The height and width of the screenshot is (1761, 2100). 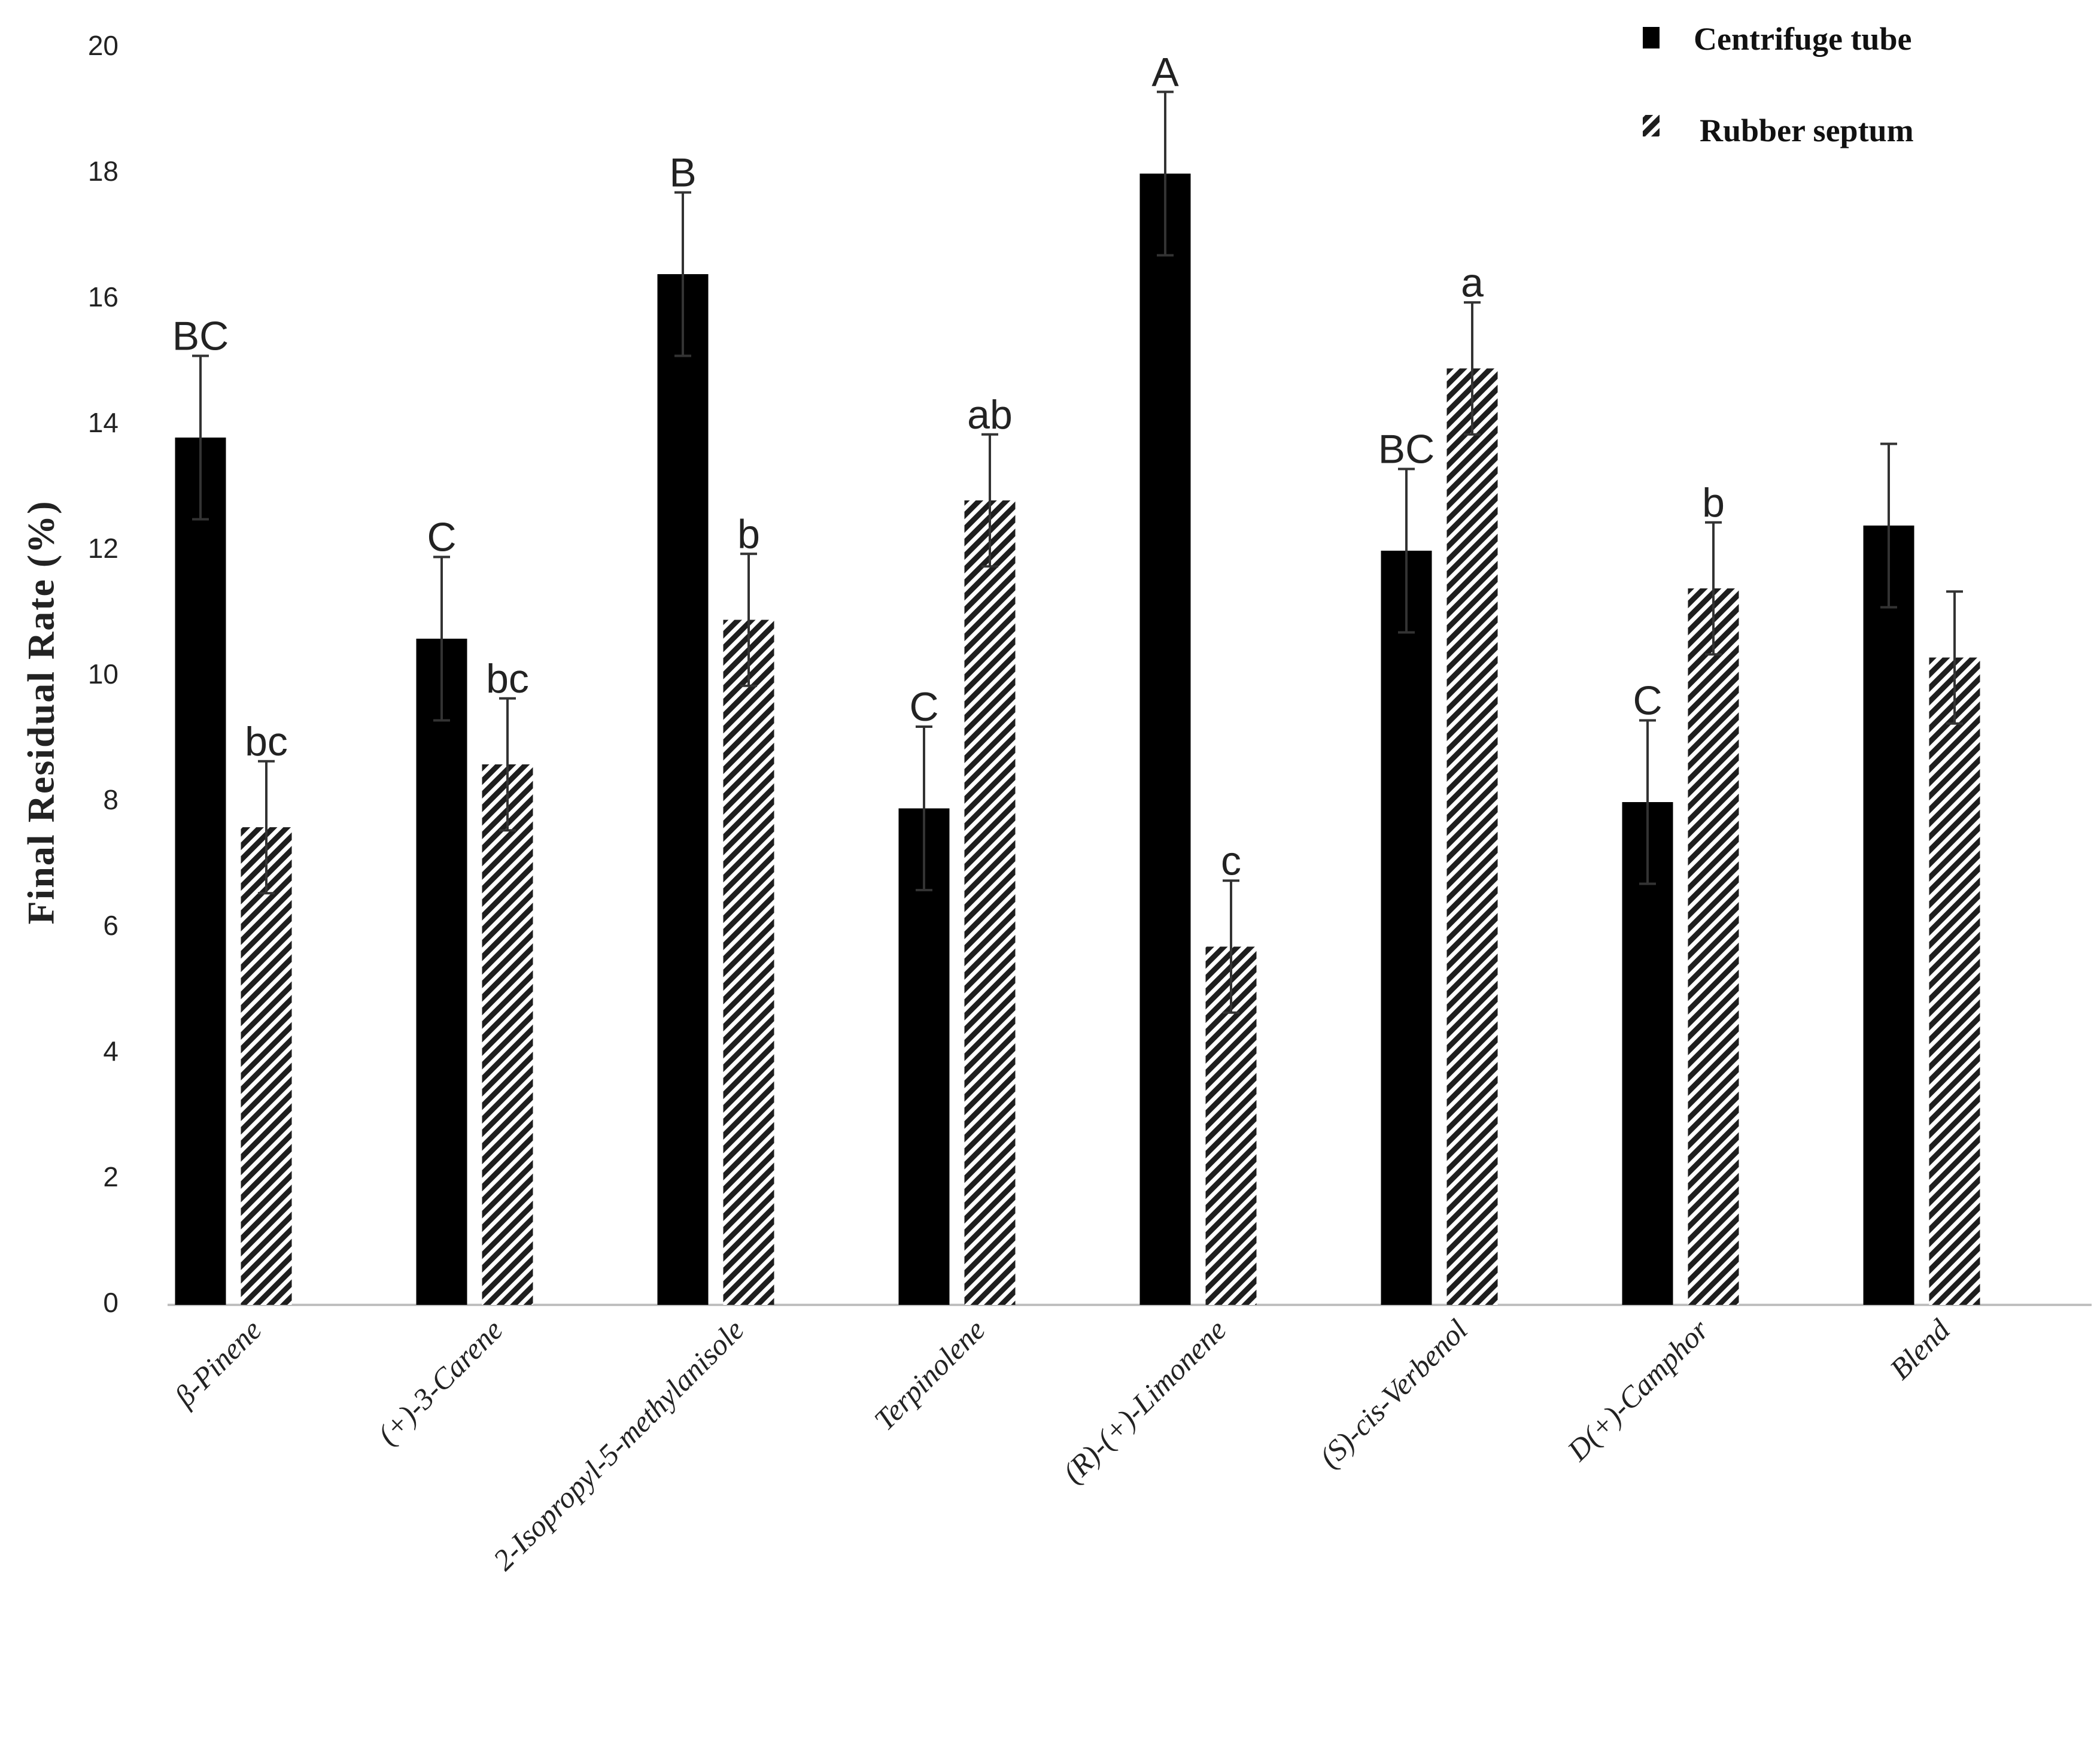 I want to click on significance-letter: a, so click(x=1472, y=283).